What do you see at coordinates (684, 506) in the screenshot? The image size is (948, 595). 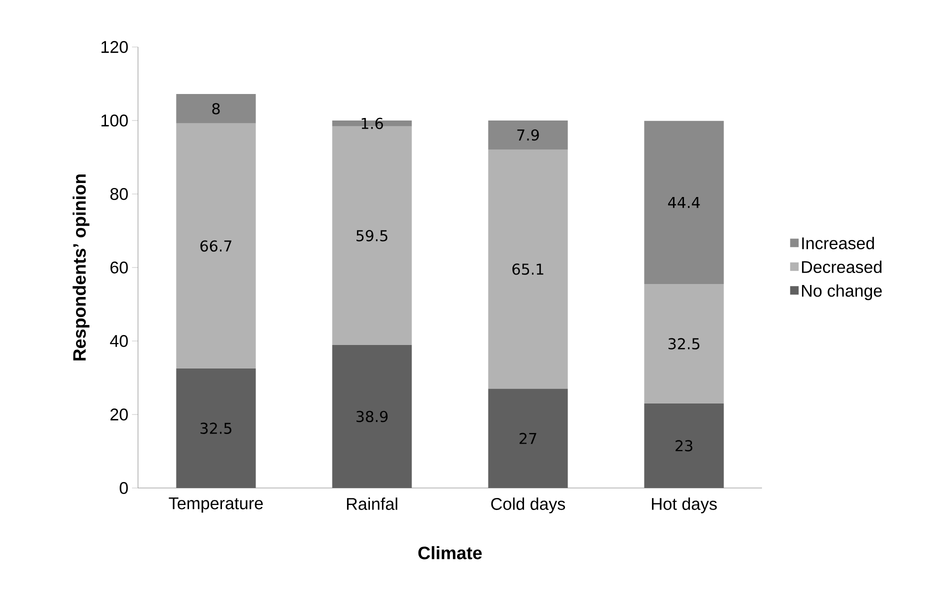 I see `x-tick-label: Hot days` at bounding box center [684, 506].